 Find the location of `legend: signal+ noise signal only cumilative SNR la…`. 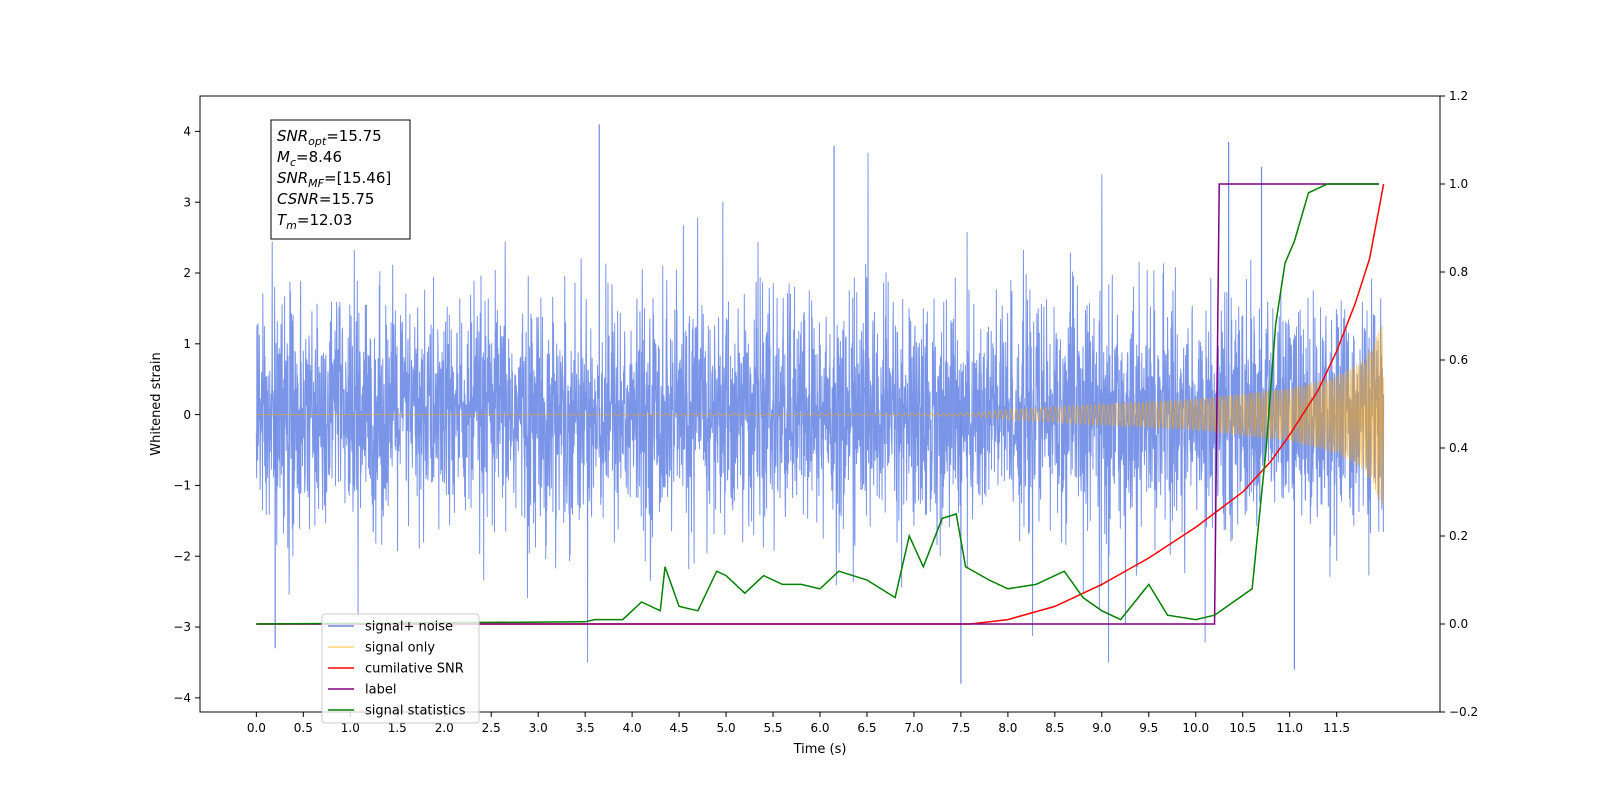

legend: signal+ noise signal only cumilative SNR la… is located at coordinates (400, 668).